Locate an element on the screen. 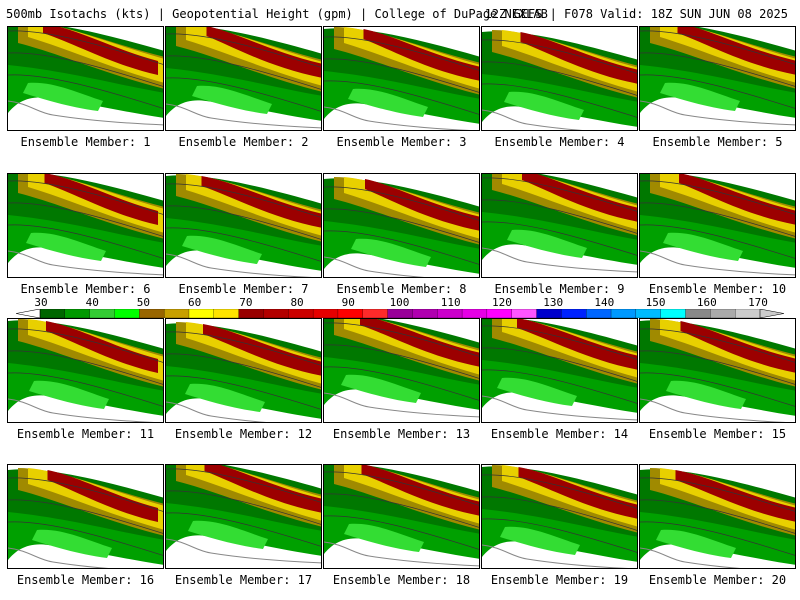  member-label: Ensemble Member: 5 is located at coordinates (717, 142).